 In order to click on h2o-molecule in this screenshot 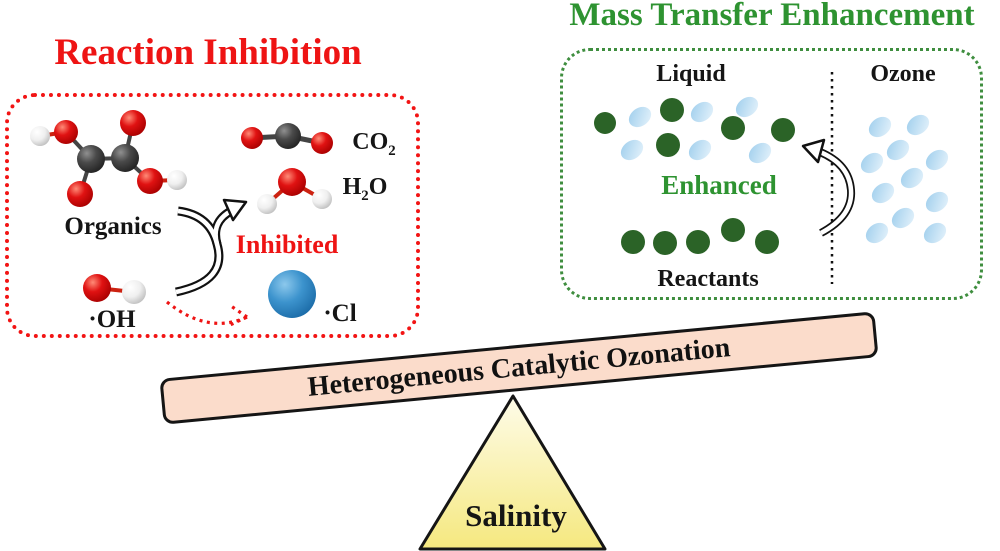, I will do `click(294, 191)`.